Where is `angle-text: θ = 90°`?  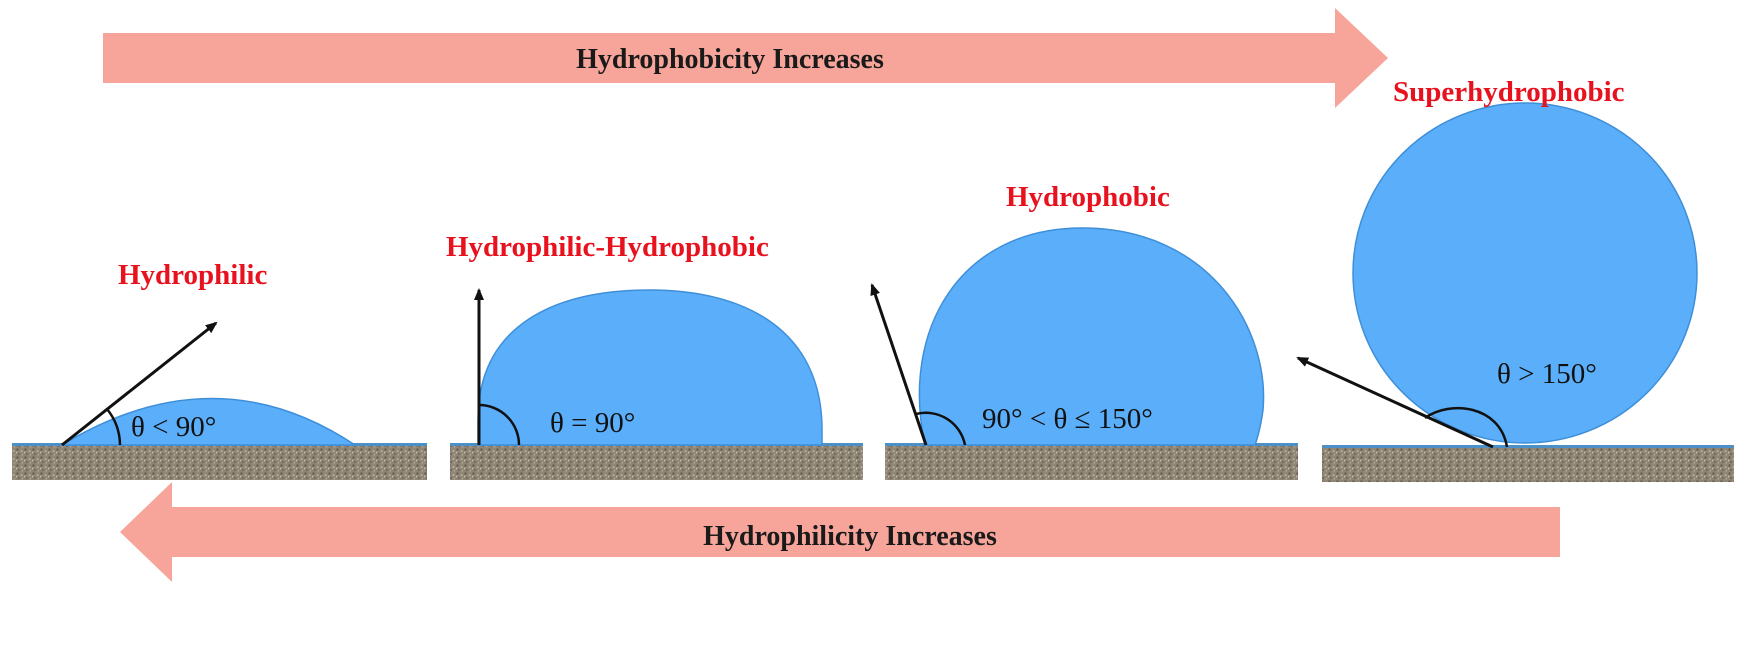 angle-text: θ = 90° is located at coordinates (592, 423).